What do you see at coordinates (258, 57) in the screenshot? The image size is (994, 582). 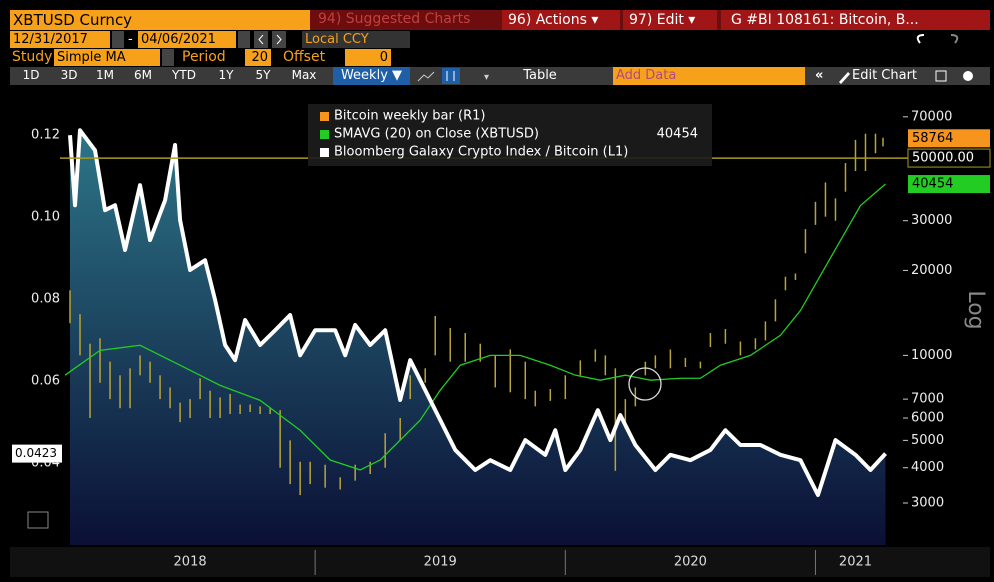 I see `period: 20` at bounding box center [258, 57].